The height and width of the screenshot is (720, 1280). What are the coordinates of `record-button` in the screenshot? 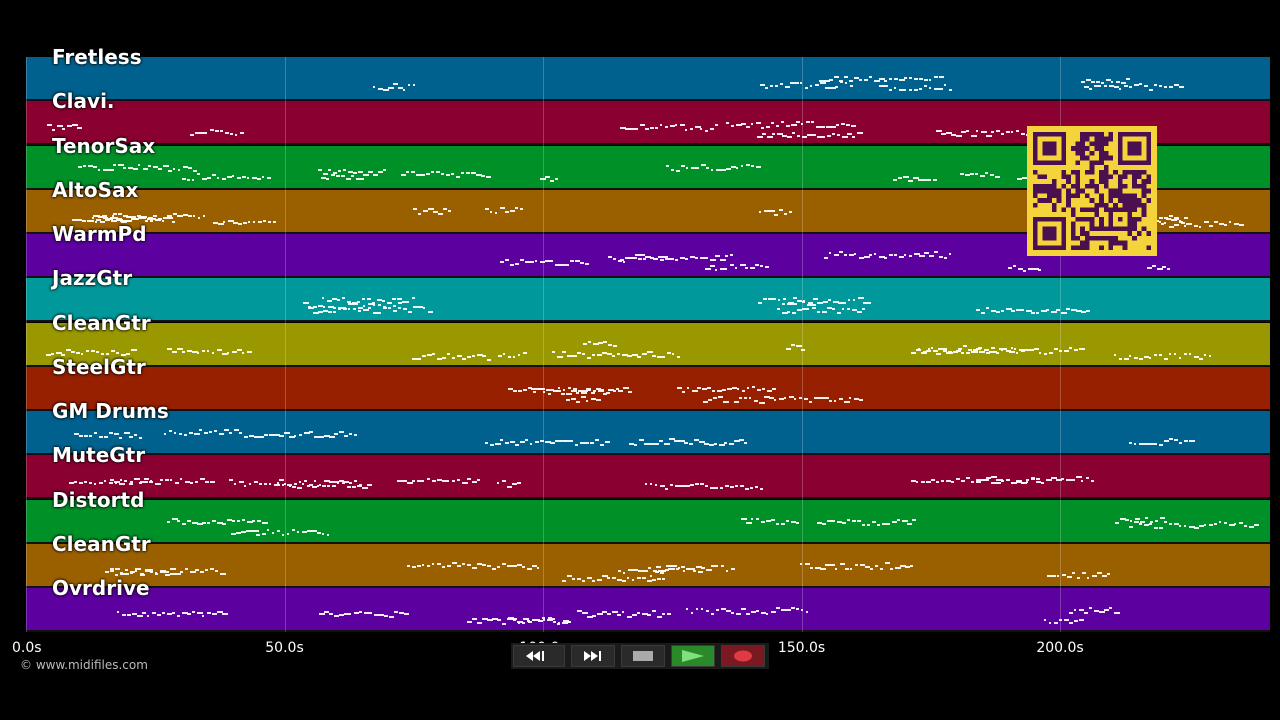 It's located at (743, 656).